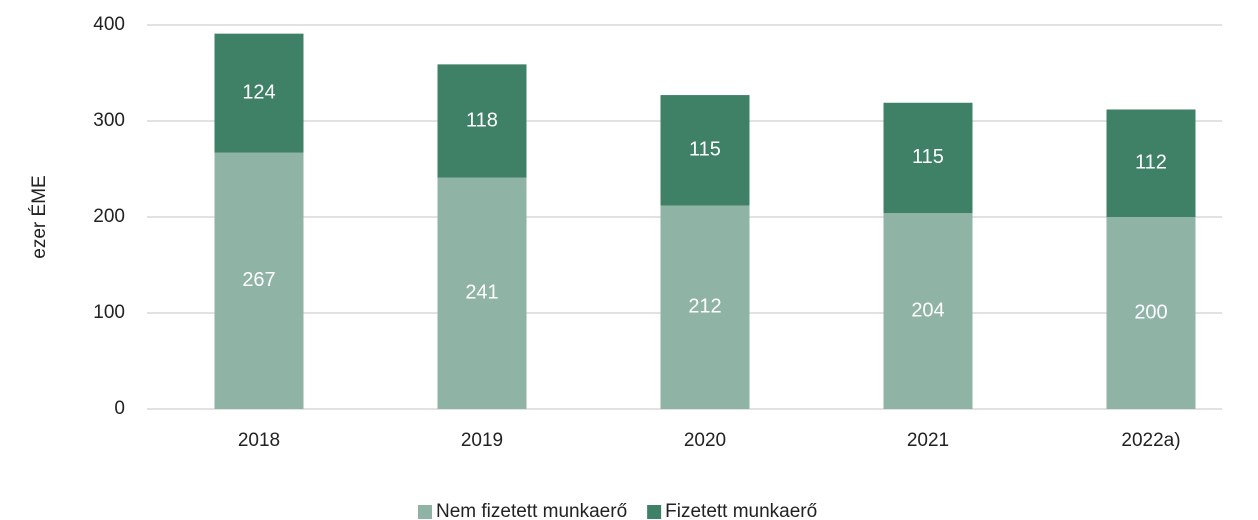 This screenshot has height=520, width=1258. I want to click on legend-label: Nem fizetett munkaerő, so click(531, 510).